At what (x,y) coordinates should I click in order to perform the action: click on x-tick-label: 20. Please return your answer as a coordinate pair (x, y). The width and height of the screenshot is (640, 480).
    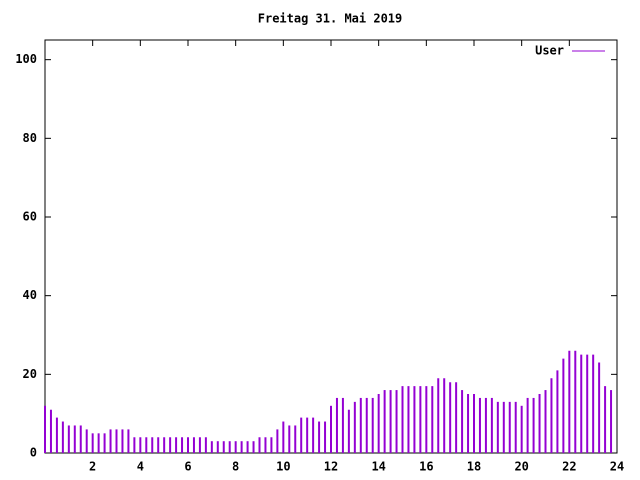
    Looking at the image, I should click on (521, 467).